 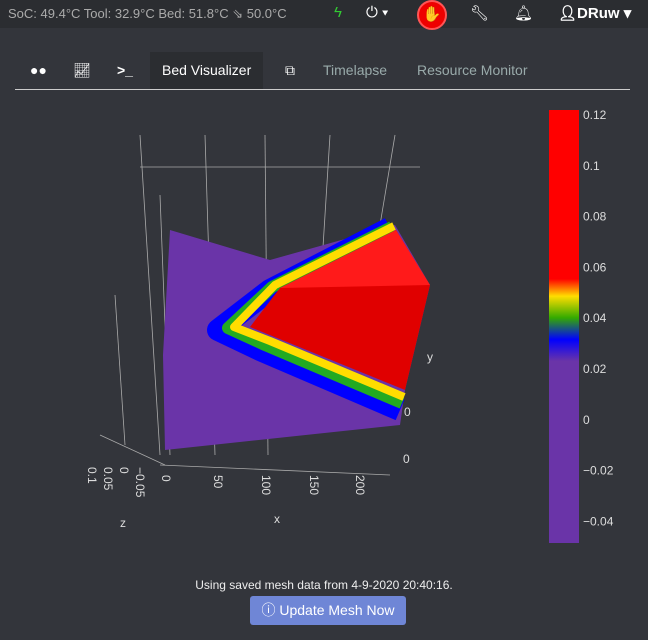 What do you see at coordinates (306, 319) in the screenshot?
I see `surface-band` at bounding box center [306, 319].